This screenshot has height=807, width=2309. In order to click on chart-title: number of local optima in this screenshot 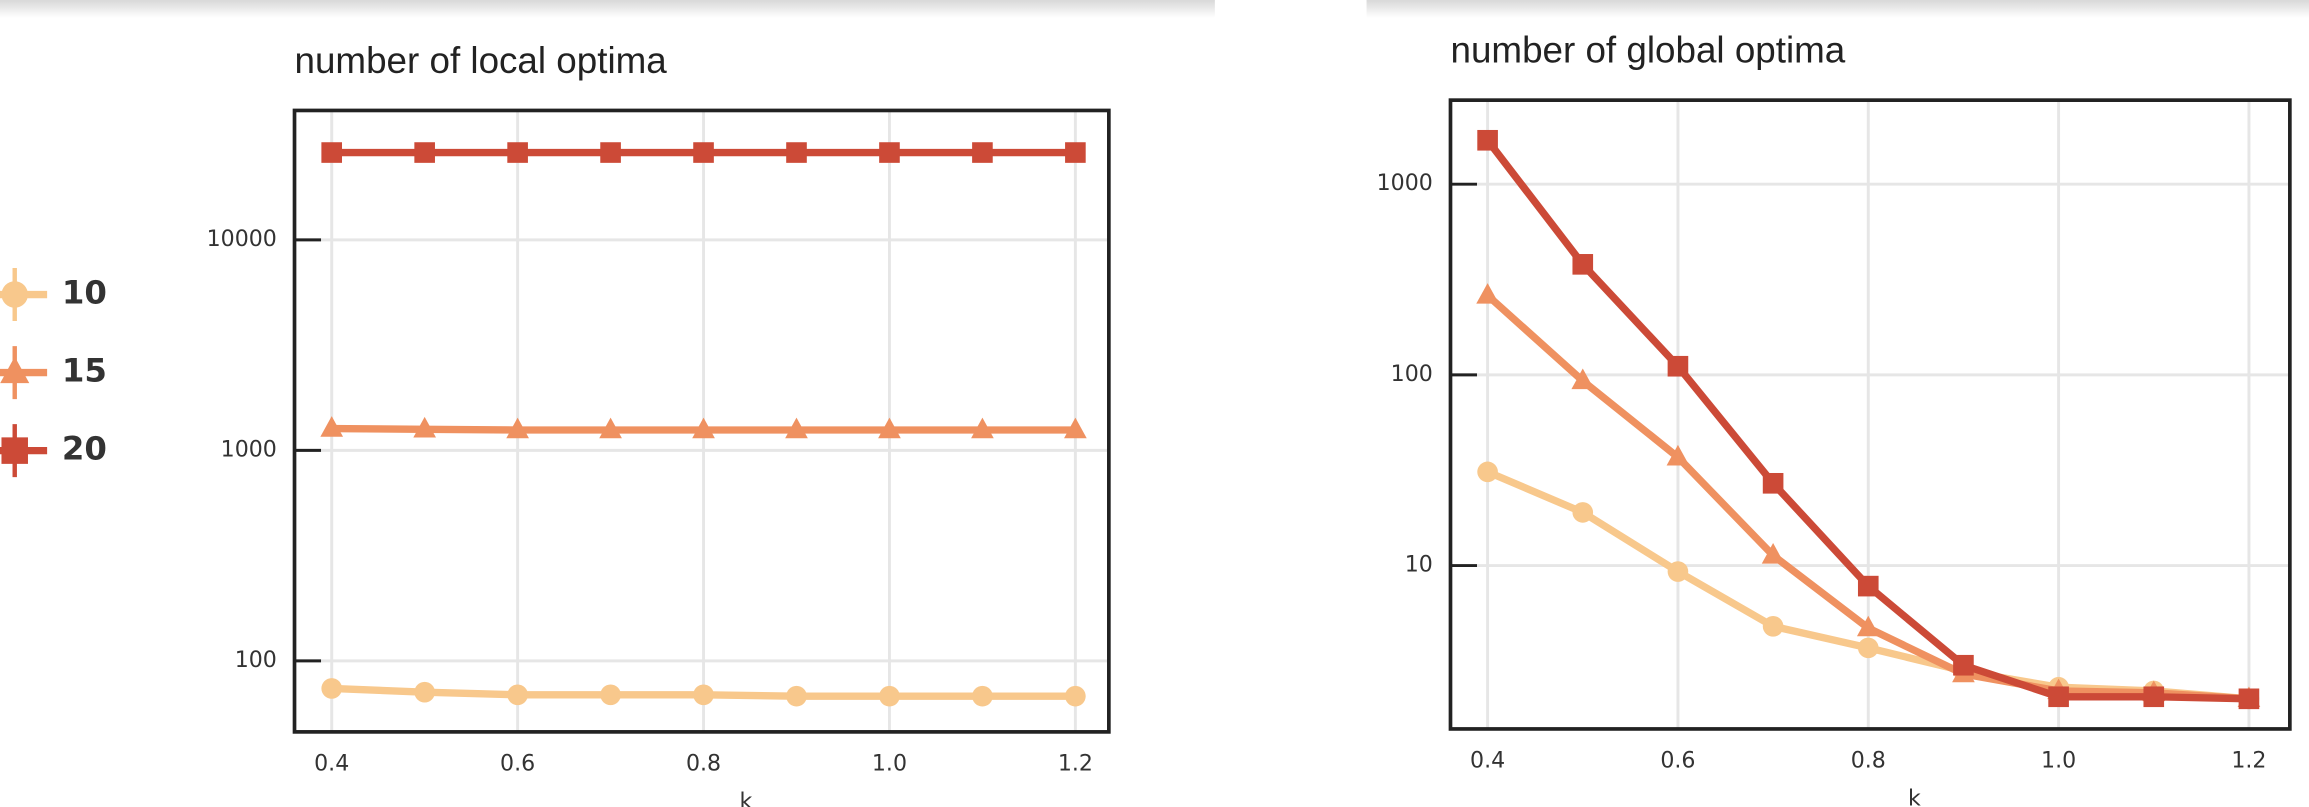, I will do `click(481, 60)`.